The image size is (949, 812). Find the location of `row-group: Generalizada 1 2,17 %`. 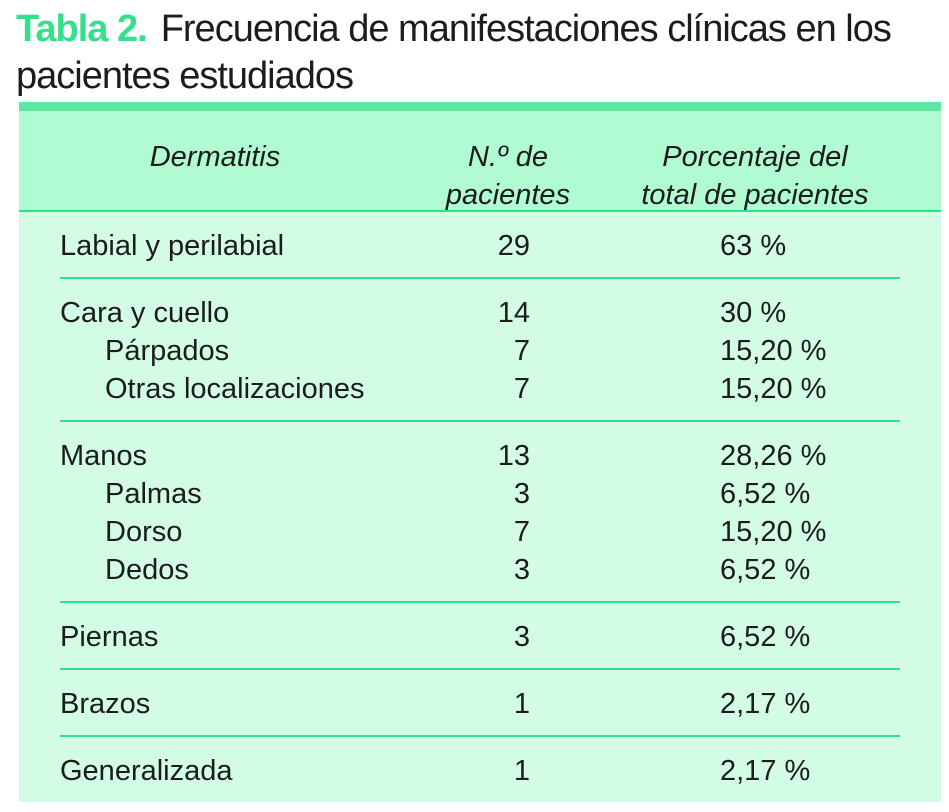

row-group: Generalizada 1 2,17 % is located at coordinates (480, 769).